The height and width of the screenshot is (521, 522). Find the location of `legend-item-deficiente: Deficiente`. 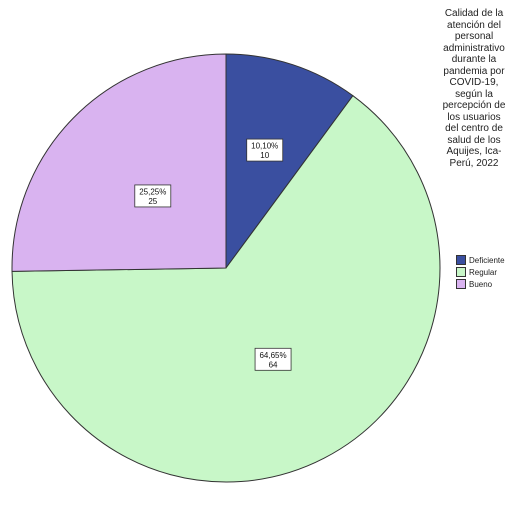

legend-item-deficiente: Deficiente is located at coordinates (480, 260).